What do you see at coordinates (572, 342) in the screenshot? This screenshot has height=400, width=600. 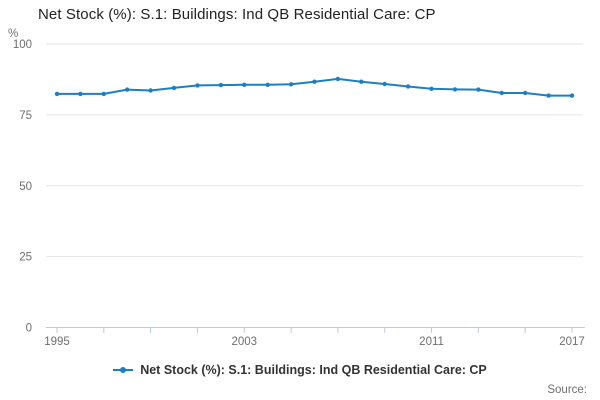 I see `x-axis-tick-label: 2017` at bounding box center [572, 342].